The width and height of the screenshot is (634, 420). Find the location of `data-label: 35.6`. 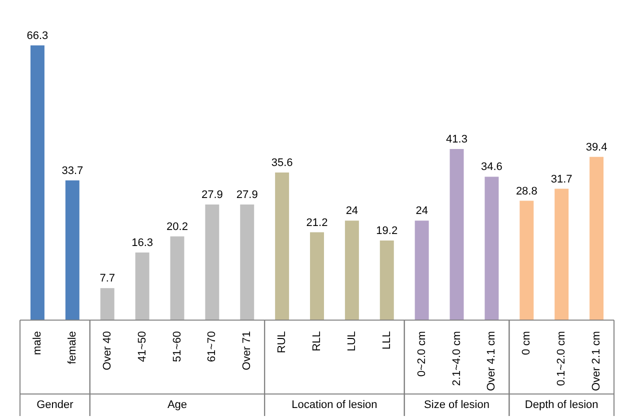

data-label: 35.6 is located at coordinates (282, 163).